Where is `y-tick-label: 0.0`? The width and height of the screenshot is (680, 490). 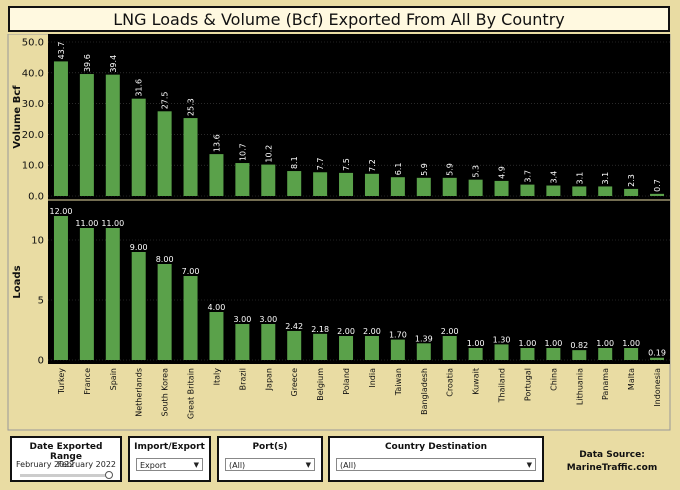
y-tick-label: 0.0 is located at coordinates (36, 197).